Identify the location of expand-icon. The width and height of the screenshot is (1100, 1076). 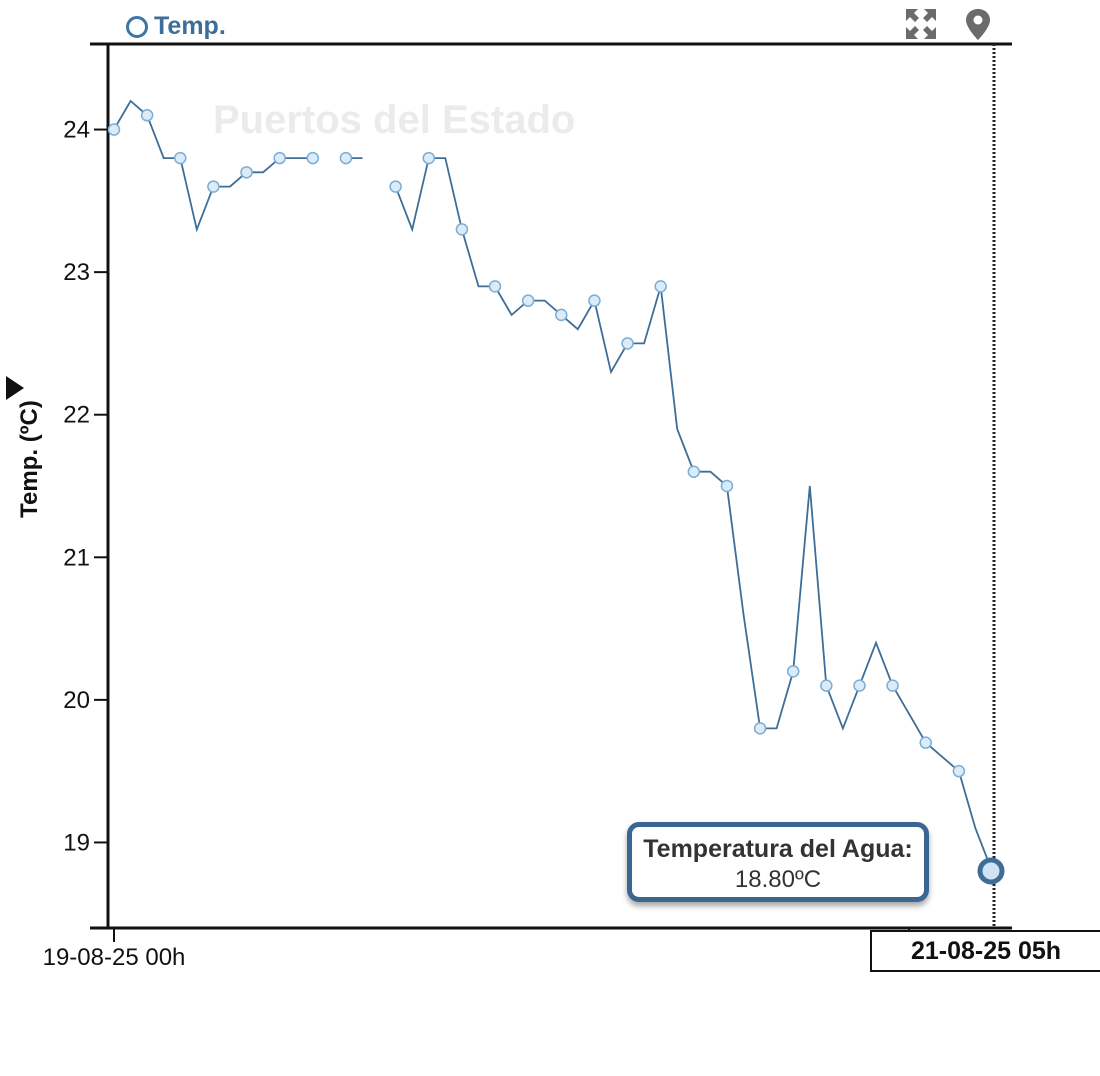
(921, 24).